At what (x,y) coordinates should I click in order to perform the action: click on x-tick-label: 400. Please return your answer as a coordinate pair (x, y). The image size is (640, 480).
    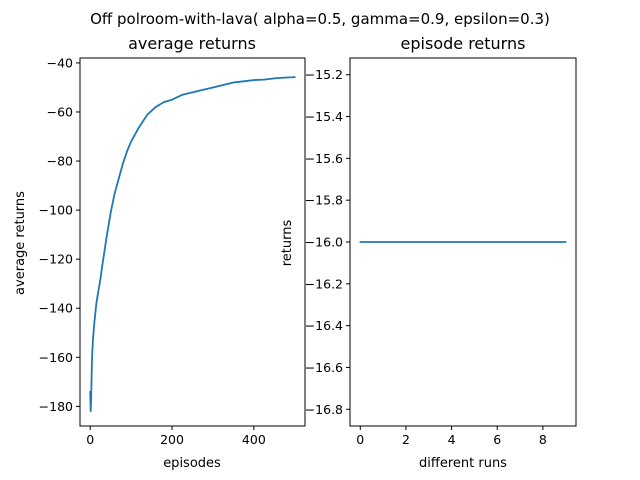
    Looking at the image, I should click on (254, 439).